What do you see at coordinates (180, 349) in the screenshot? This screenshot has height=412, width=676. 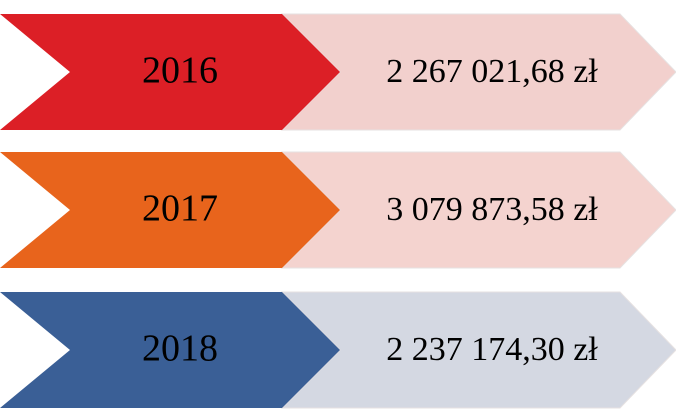 I see `year-label: 2018` at bounding box center [180, 349].